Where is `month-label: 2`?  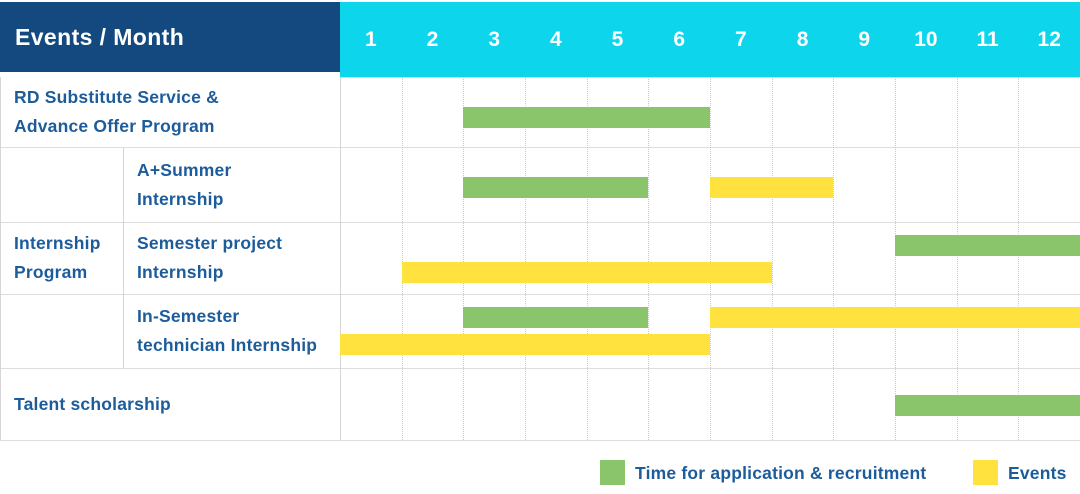
month-label: 2 is located at coordinates (432, 39).